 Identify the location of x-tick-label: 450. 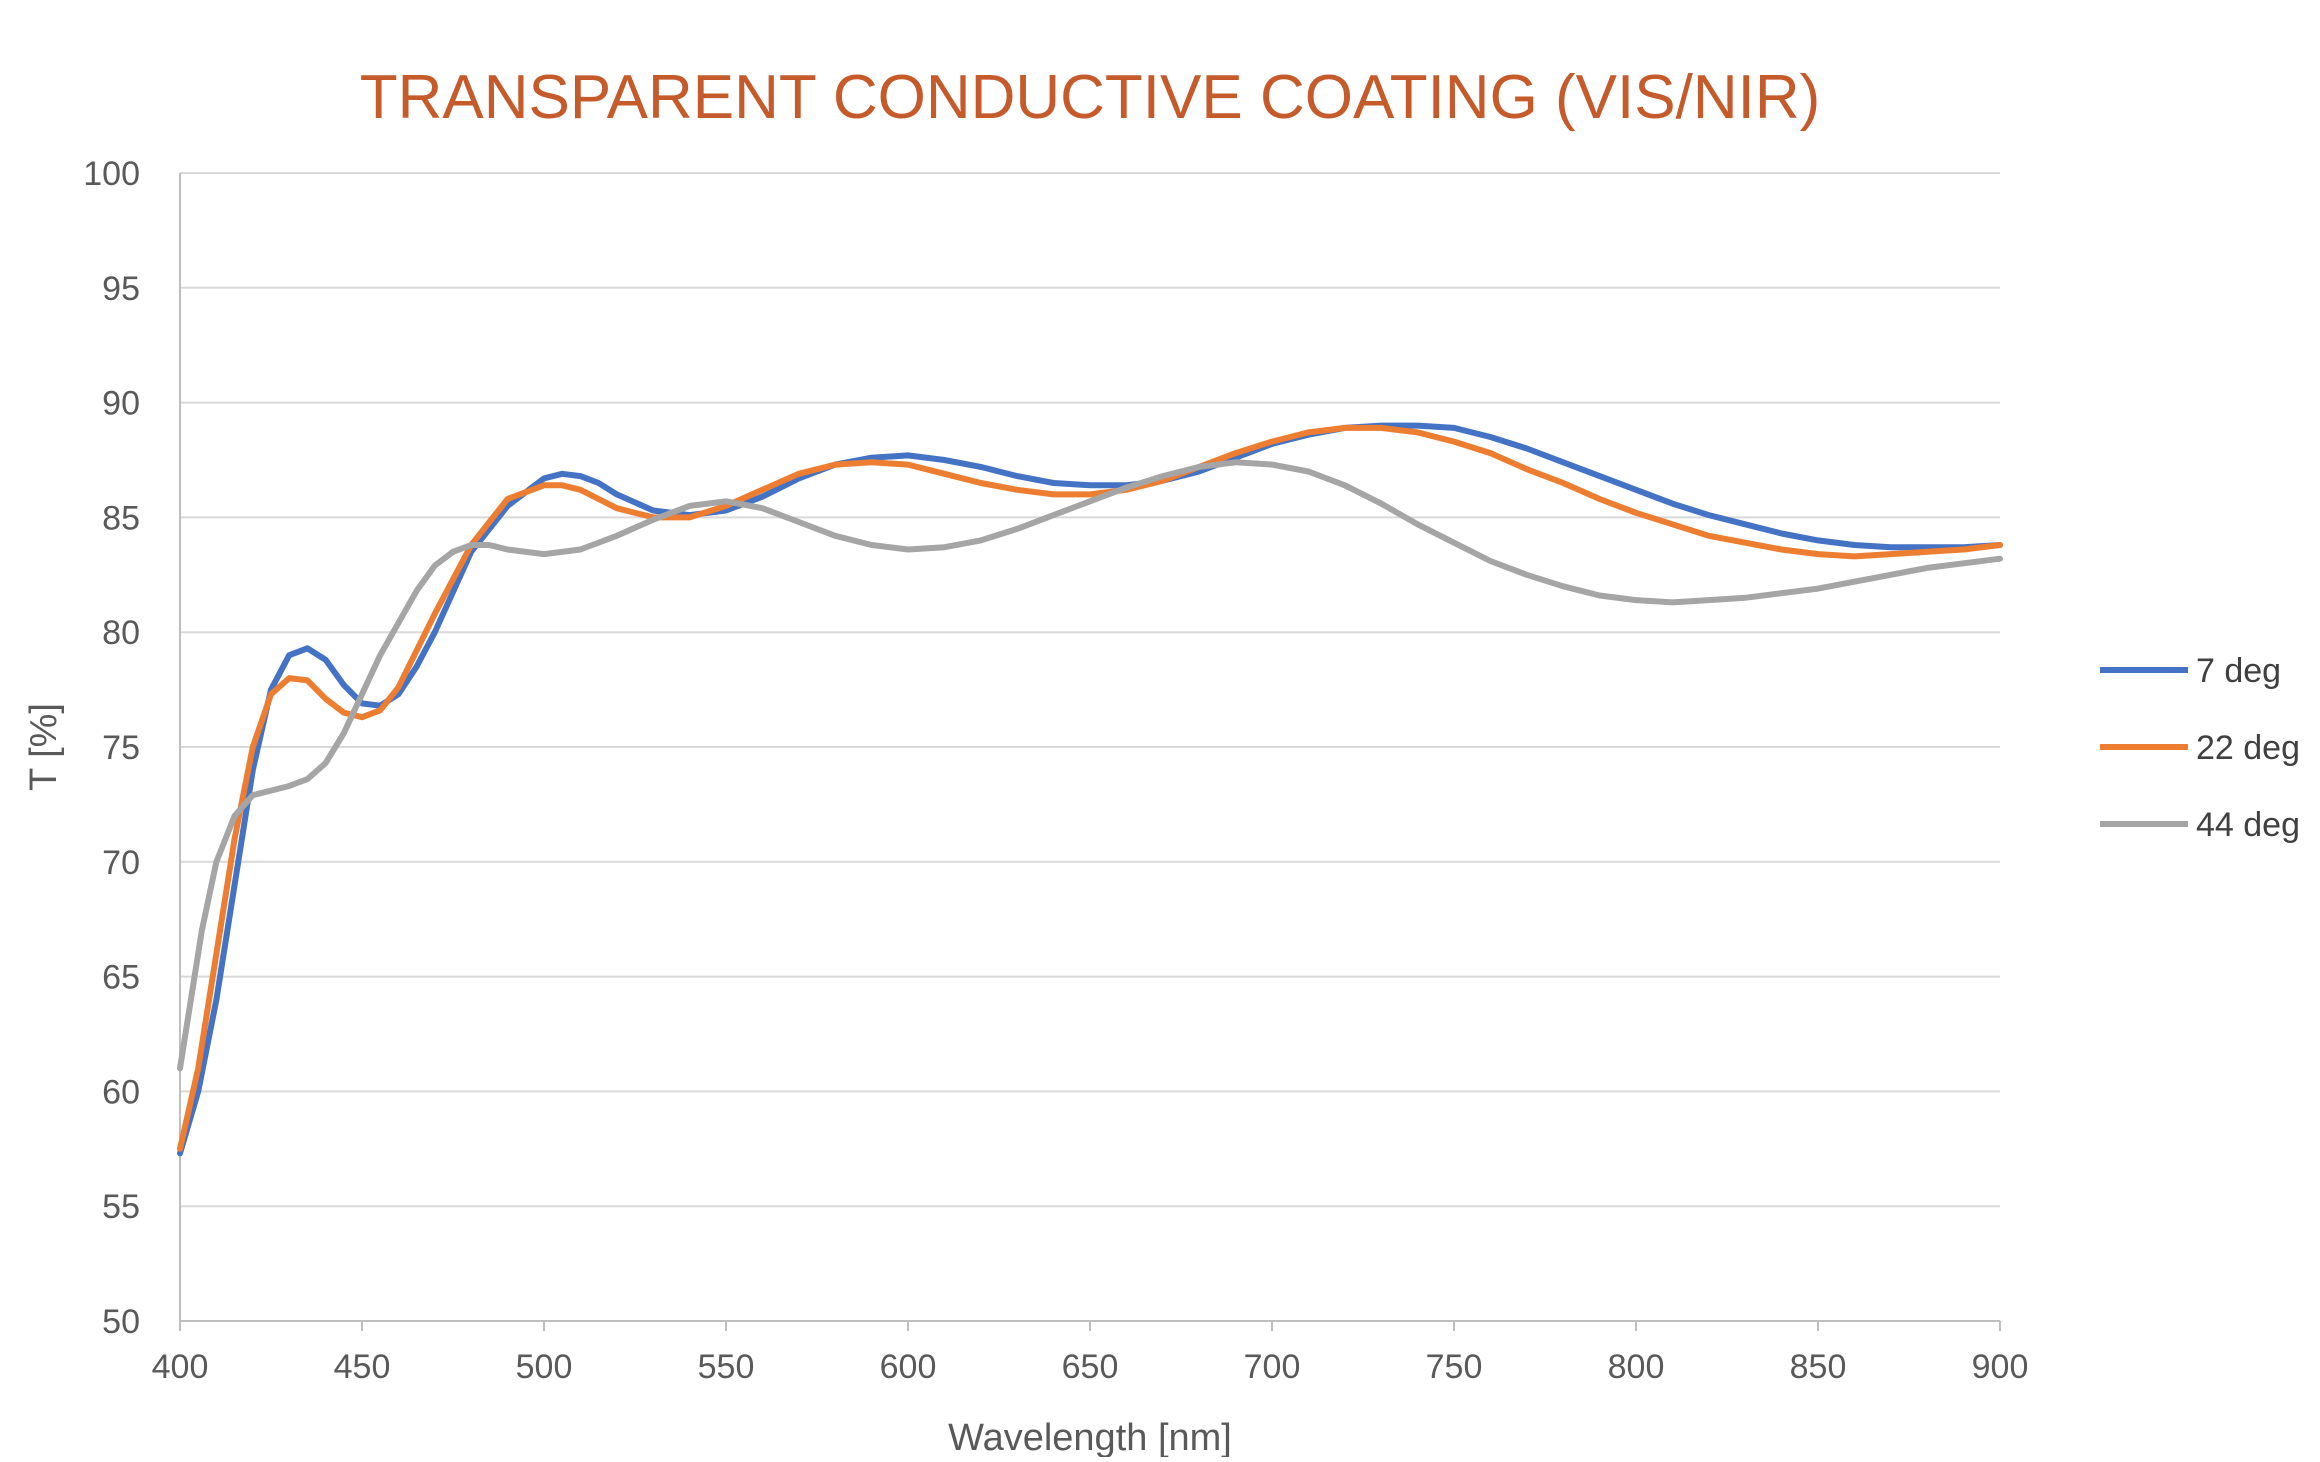
(362, 1367).